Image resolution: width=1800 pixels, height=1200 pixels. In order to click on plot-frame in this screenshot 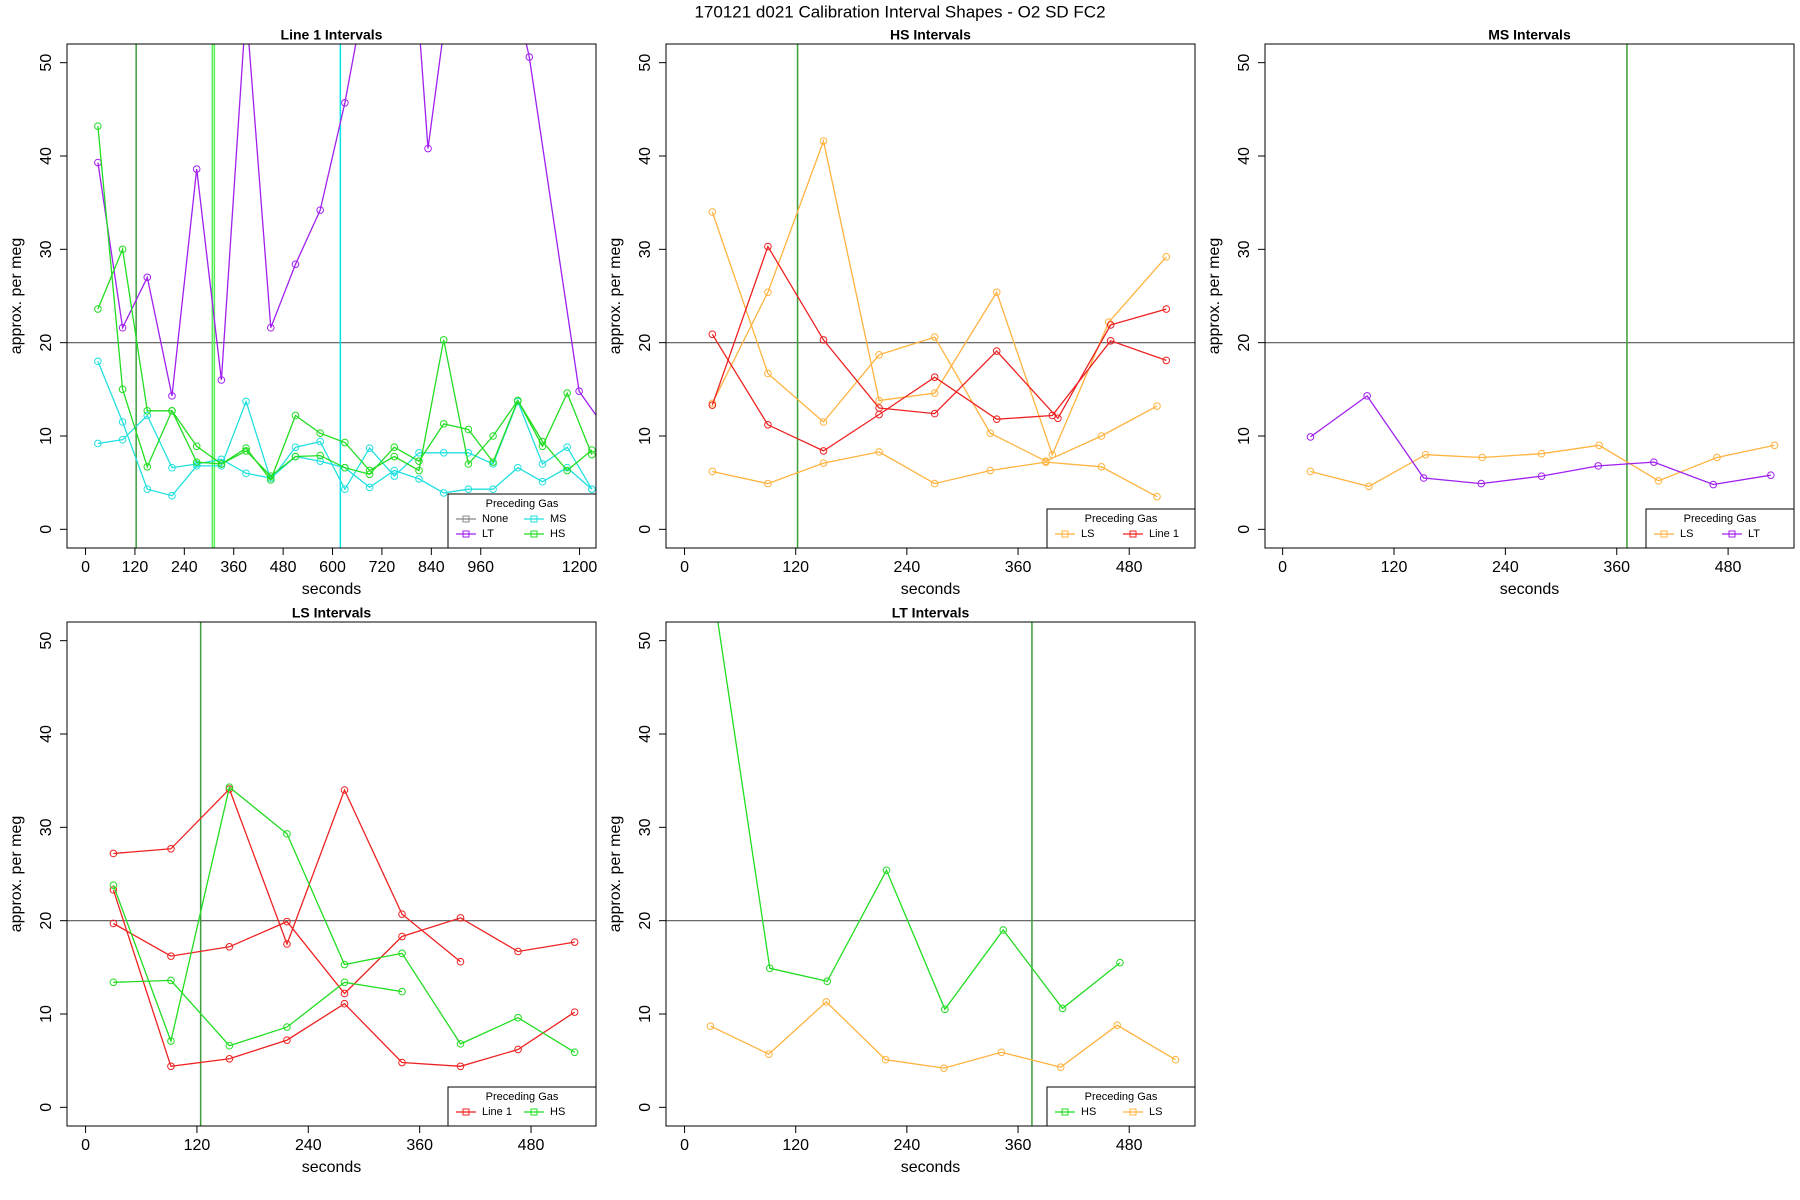, I will do `click(331, 874)`.